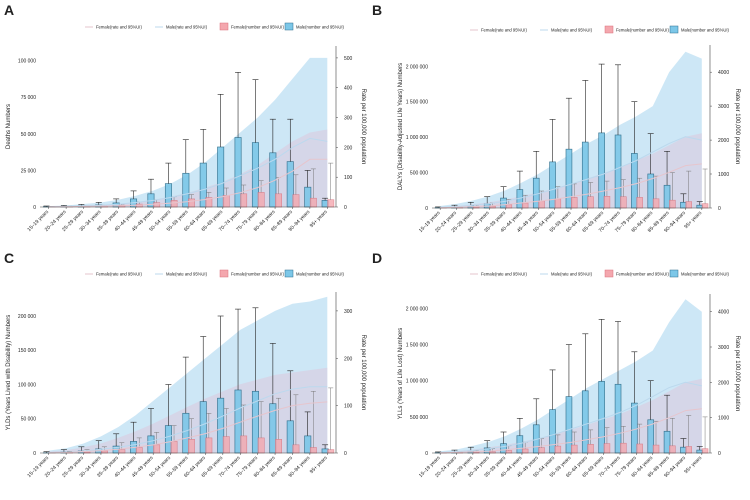 The width and height of the screenshot is (750, 500). Describe the element at coordinates (9, 258) in the screenshot. I see `panel-letter-c: C` at that location.